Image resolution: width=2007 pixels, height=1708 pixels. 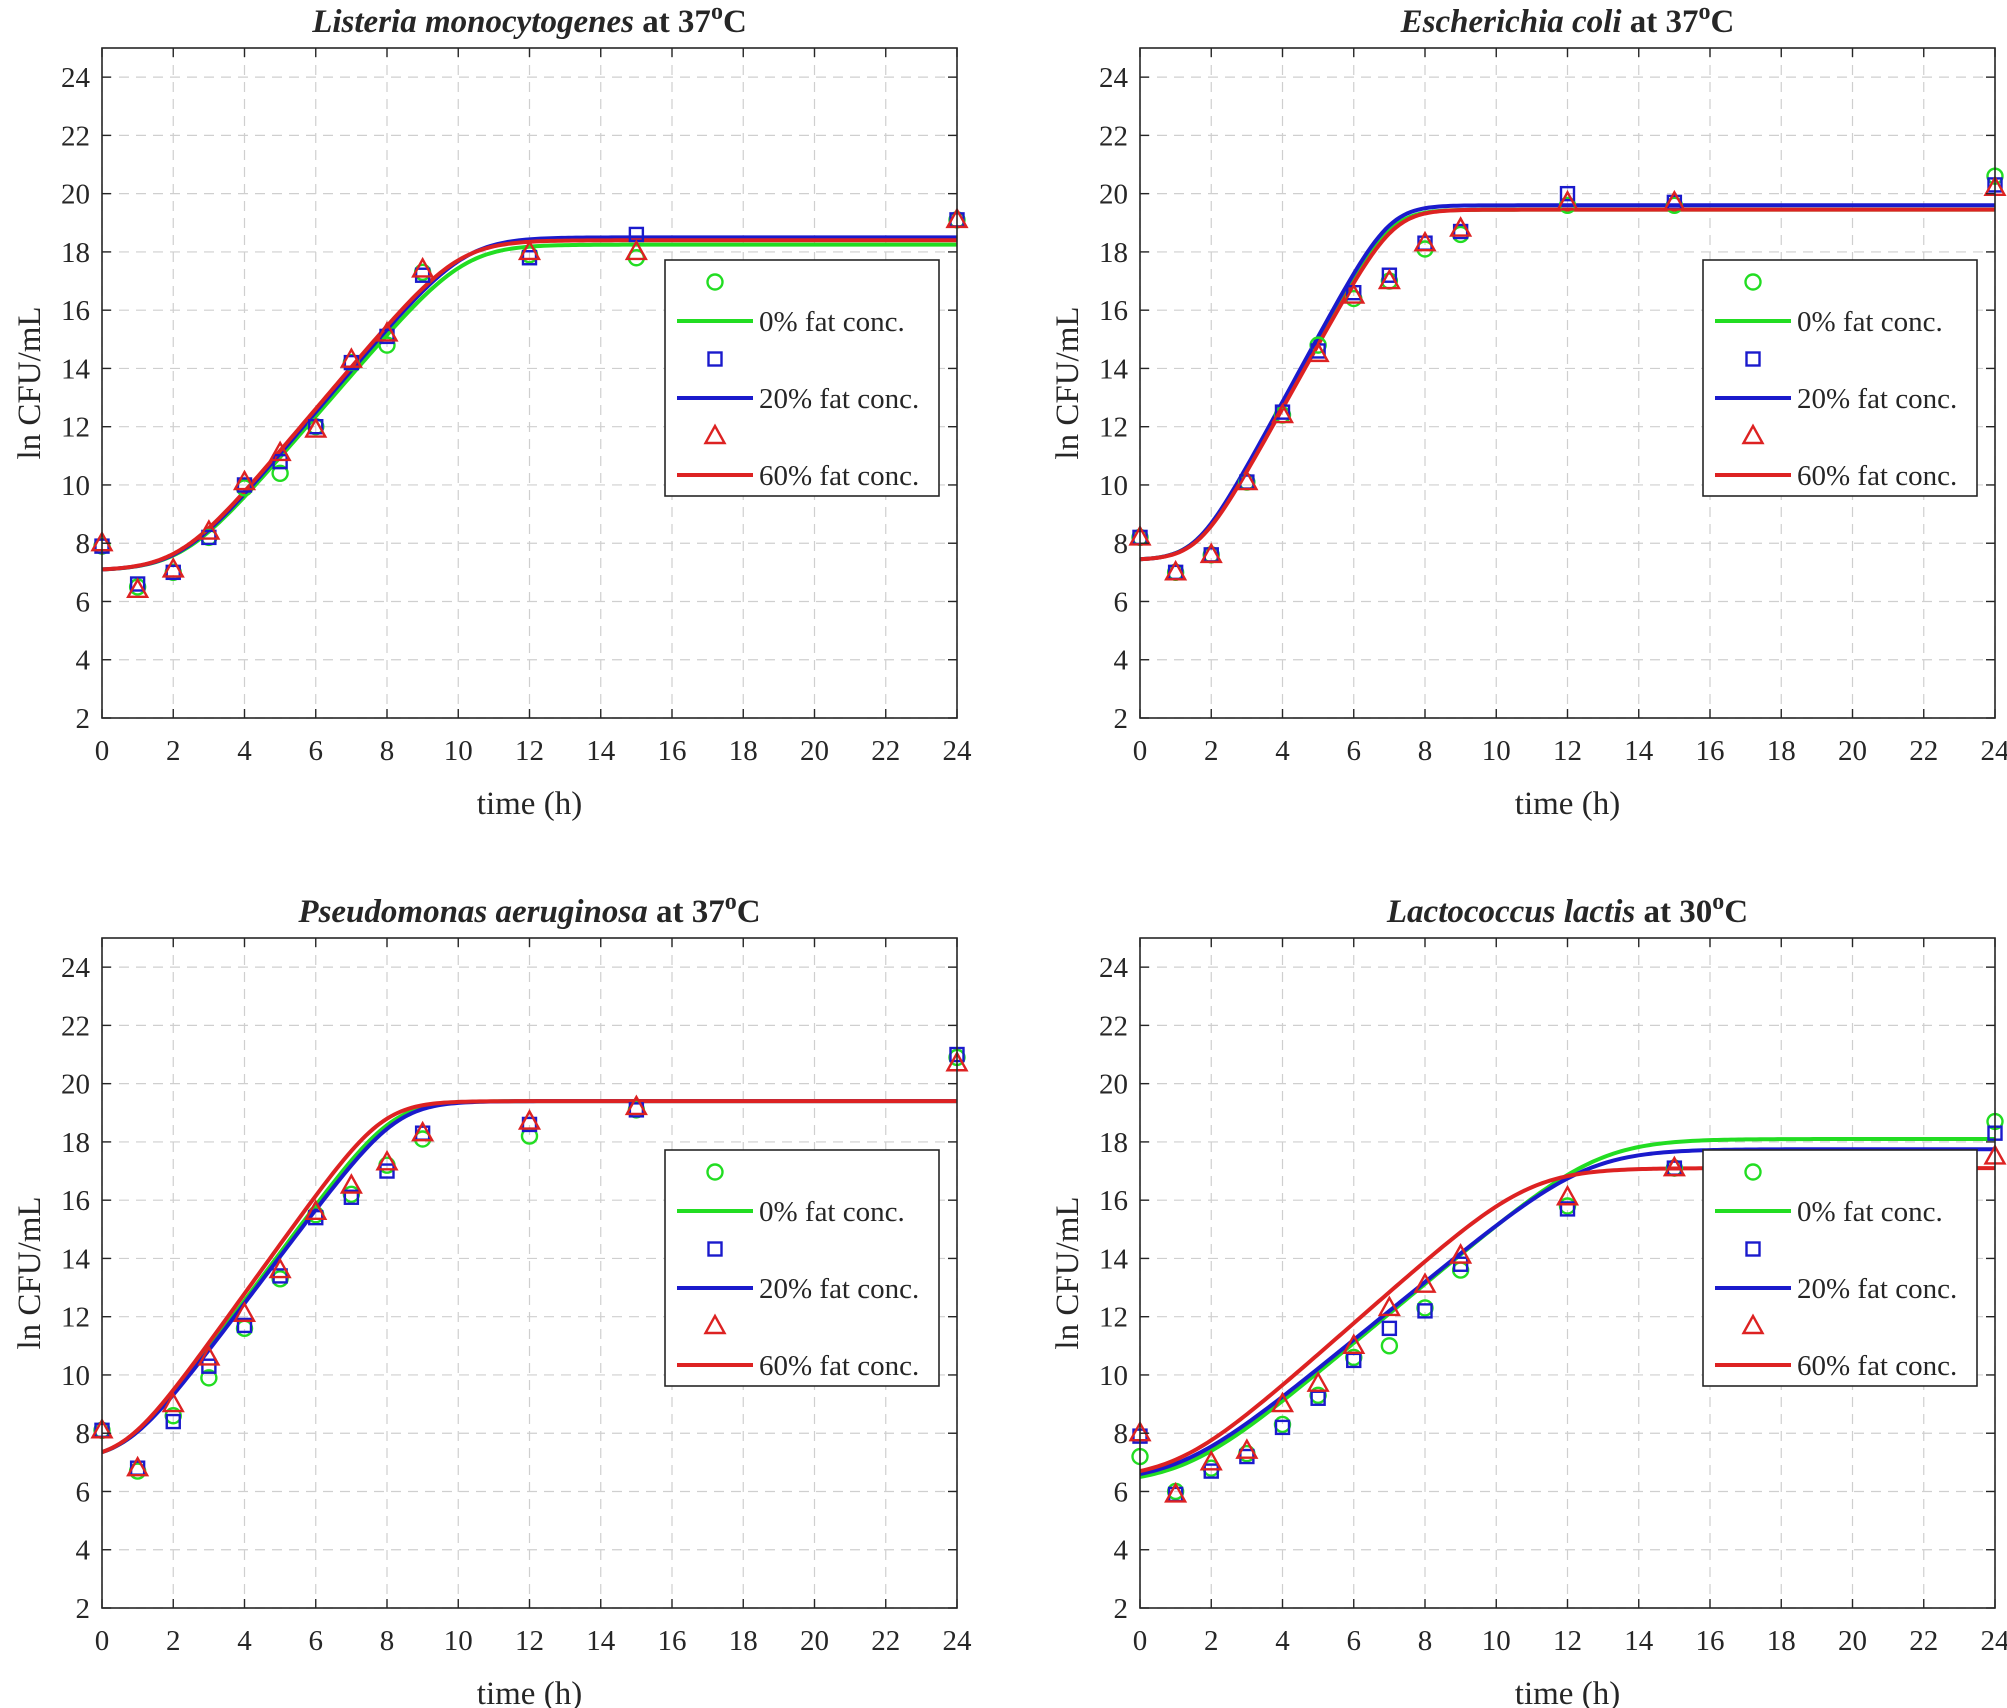 What do you see at coordinates (75, 1376) in the screenshot?
I see `y-tick-label: 10` at bounding box center [75, 1376].